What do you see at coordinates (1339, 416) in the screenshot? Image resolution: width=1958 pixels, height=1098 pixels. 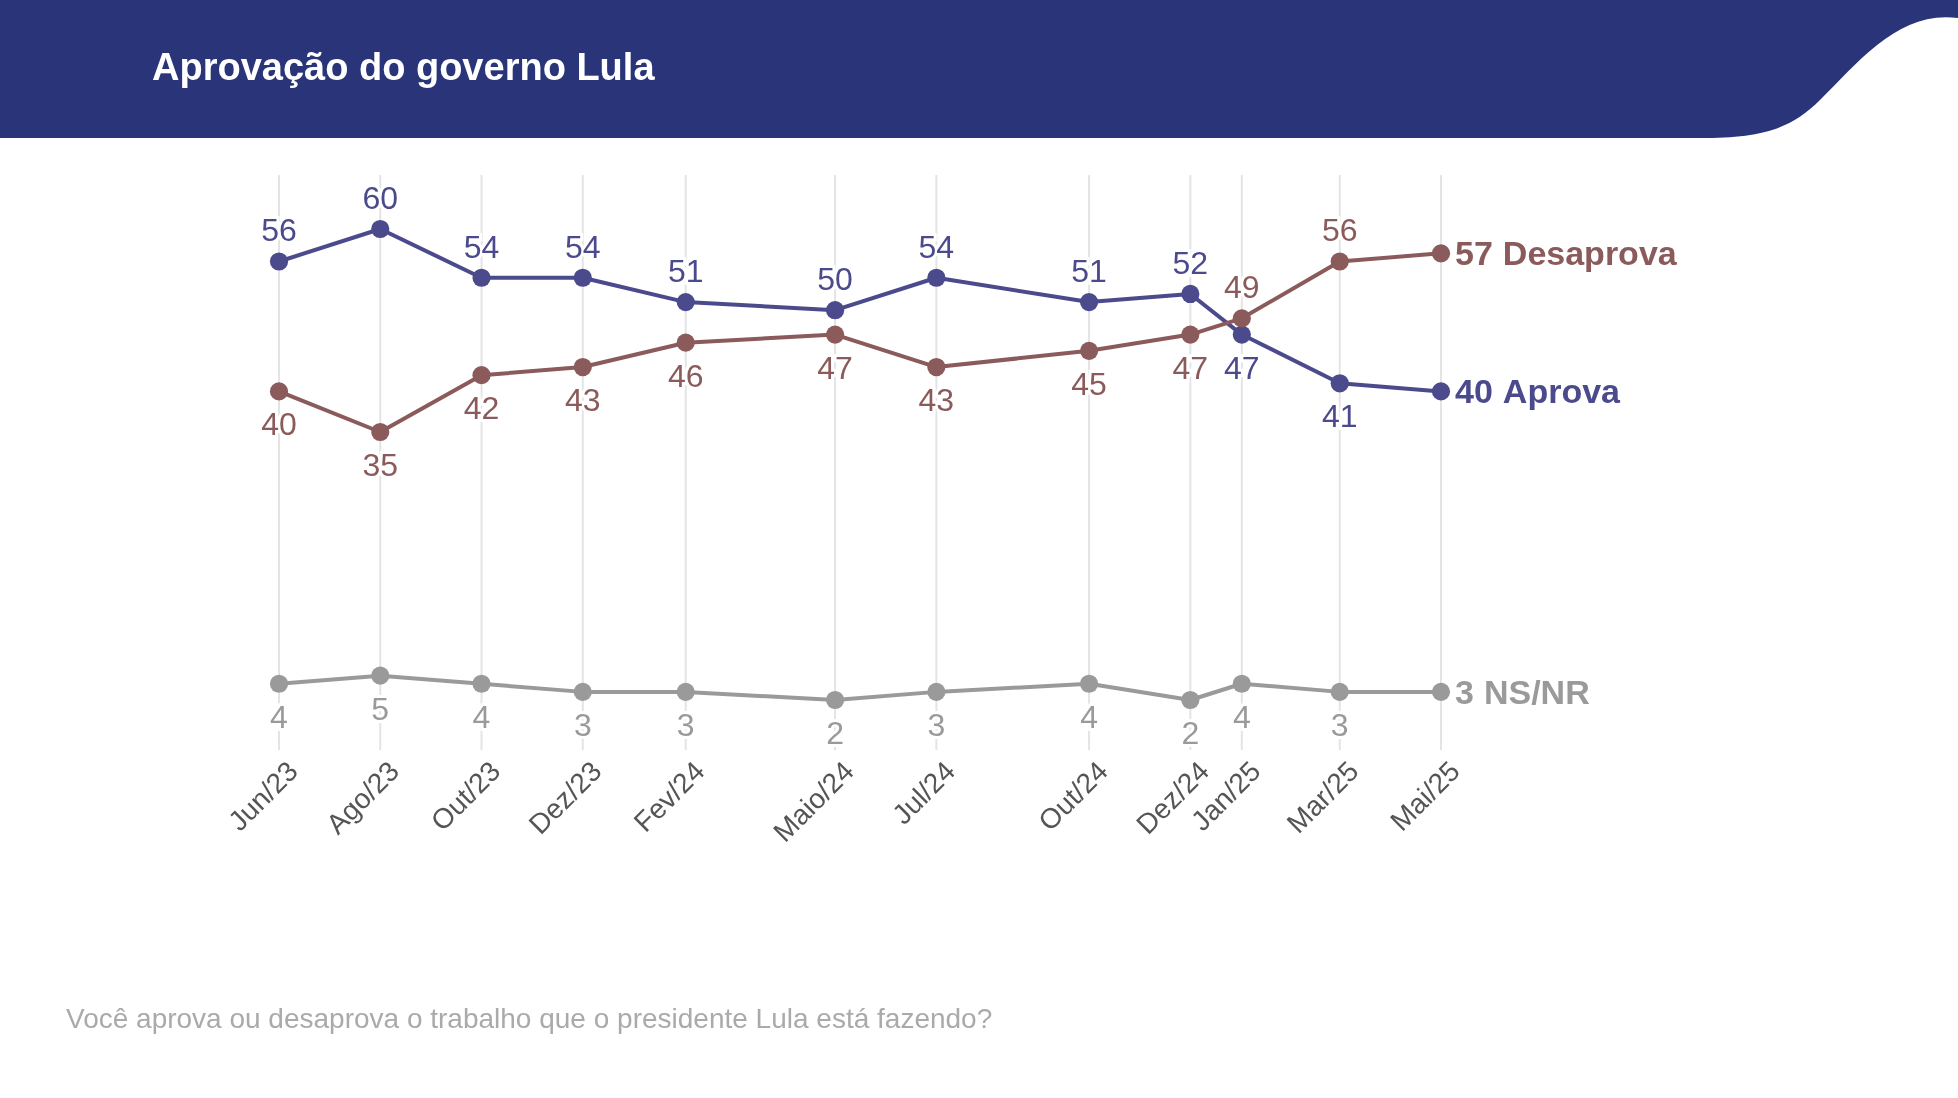 I see `data-label: 41` at bounding box center [1339, 416].